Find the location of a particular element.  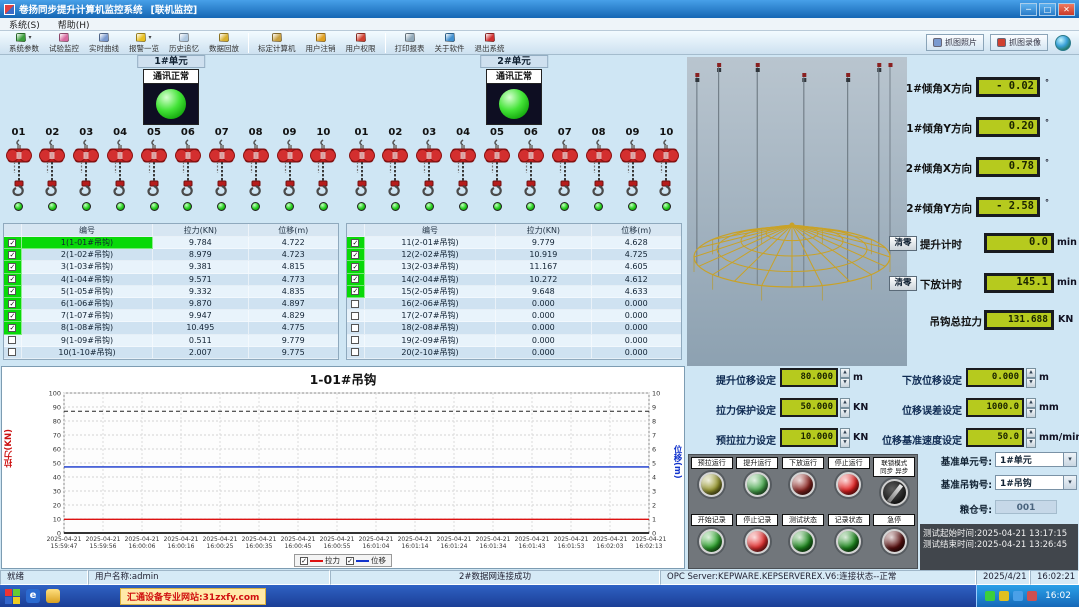

table-row: ✓ 6(1-06#吊钩) 9.870 4.897 is located at coordinates (171, 304).